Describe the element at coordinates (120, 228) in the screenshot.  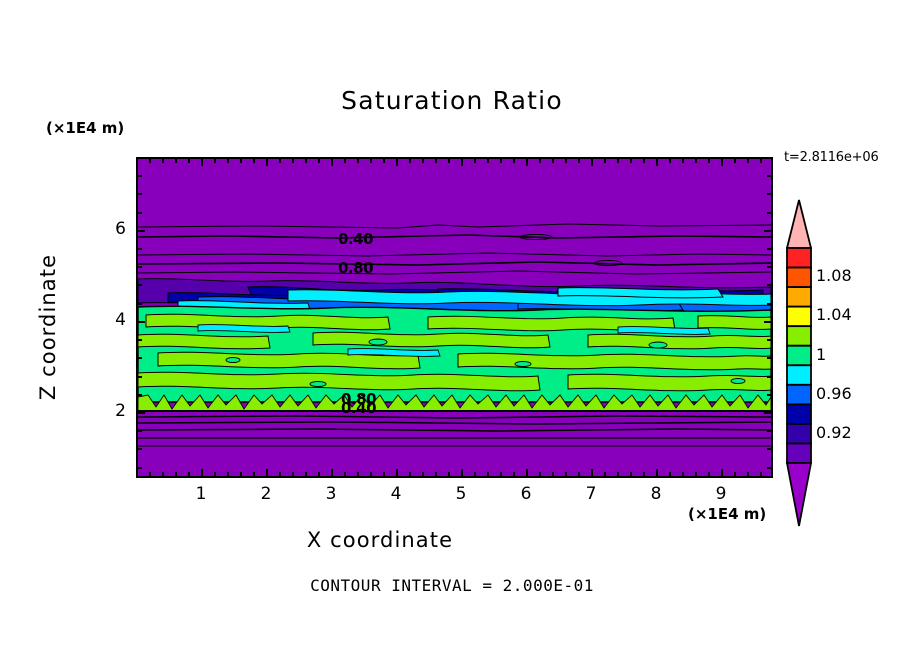
I see `y-tick-label: 6` at that location.